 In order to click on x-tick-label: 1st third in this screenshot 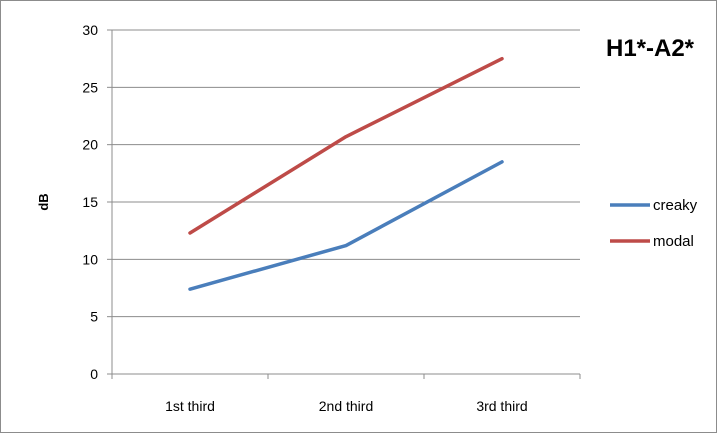, I will do `click(190, 406)`.